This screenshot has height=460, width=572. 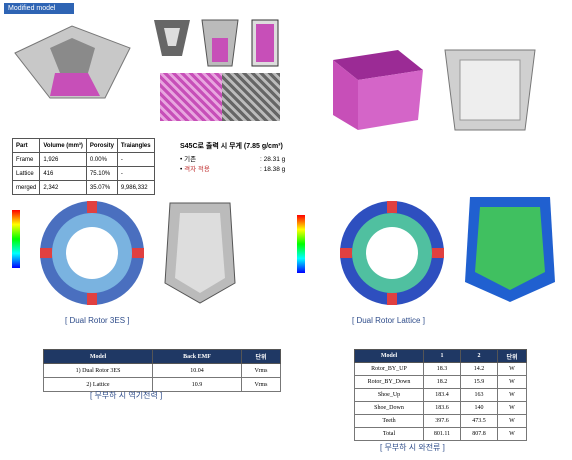 I want to click on weight-heading: S45C로 출력 시 무게 (7.85 g/cm³), so click(x=231, y=146).